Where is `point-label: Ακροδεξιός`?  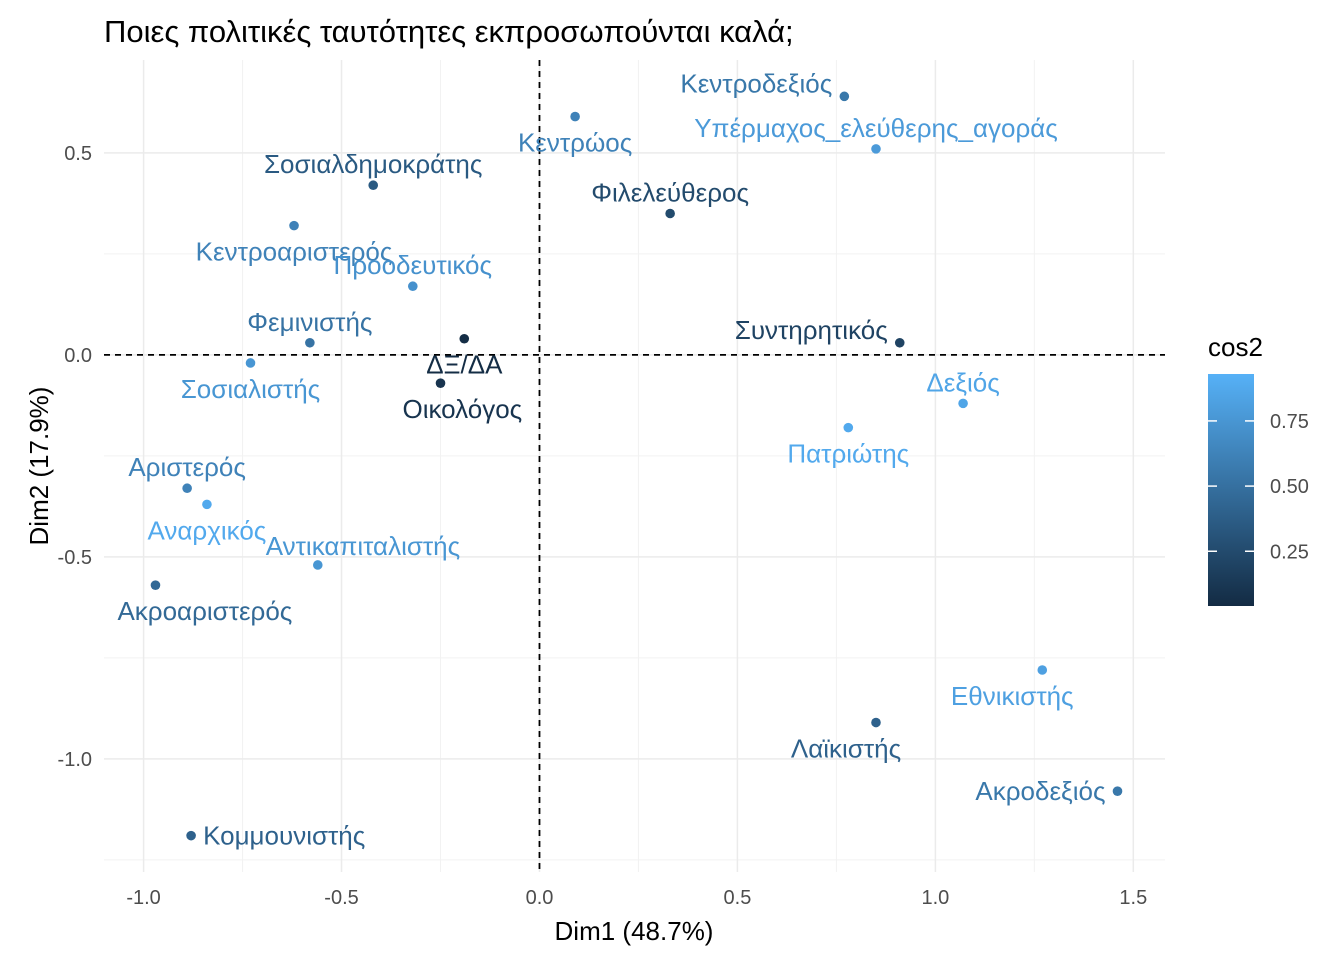
point-label: Ακροδεξιός is located at coordinates (1040, 791).